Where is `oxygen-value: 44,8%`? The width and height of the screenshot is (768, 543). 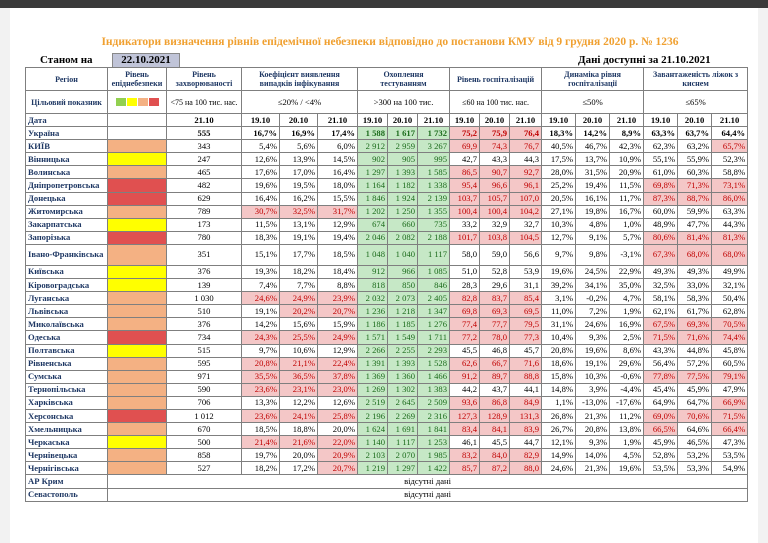 oxygen-value: 44,8% is located at coordinates (695, 350).